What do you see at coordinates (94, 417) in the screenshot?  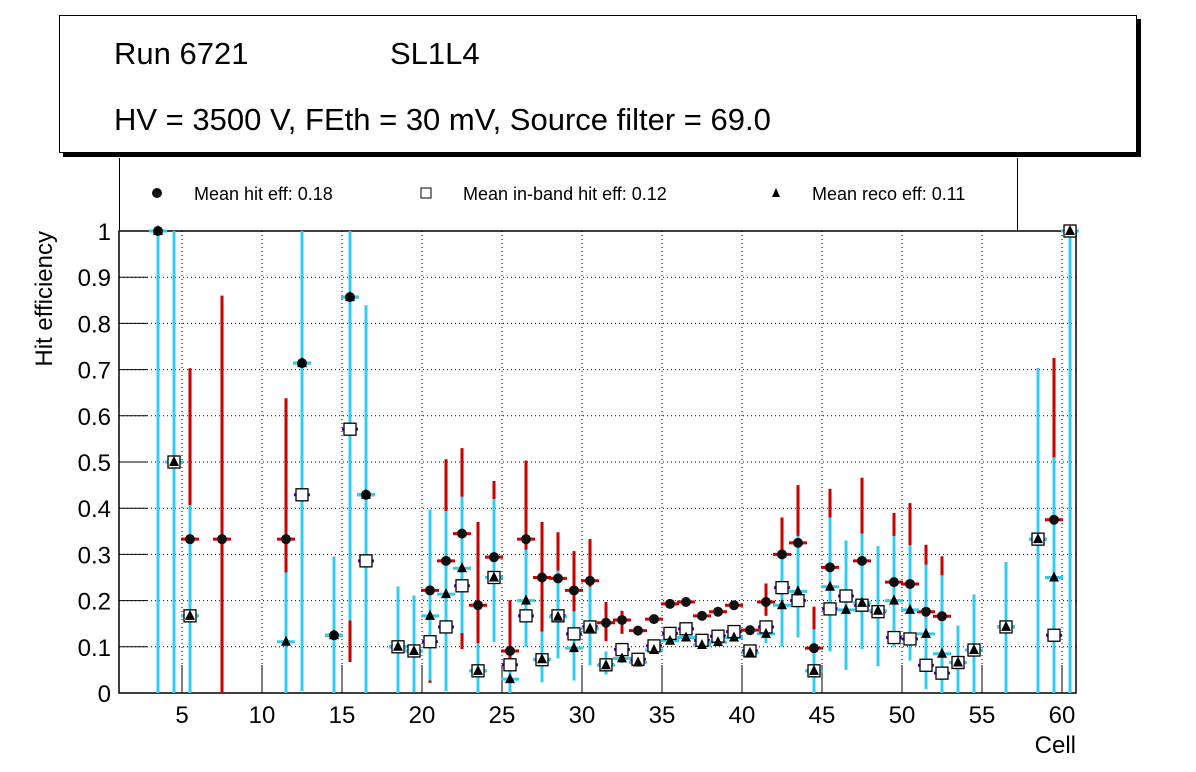 I see `y-tick-label: 0.6` at bounding box center [94, 417].